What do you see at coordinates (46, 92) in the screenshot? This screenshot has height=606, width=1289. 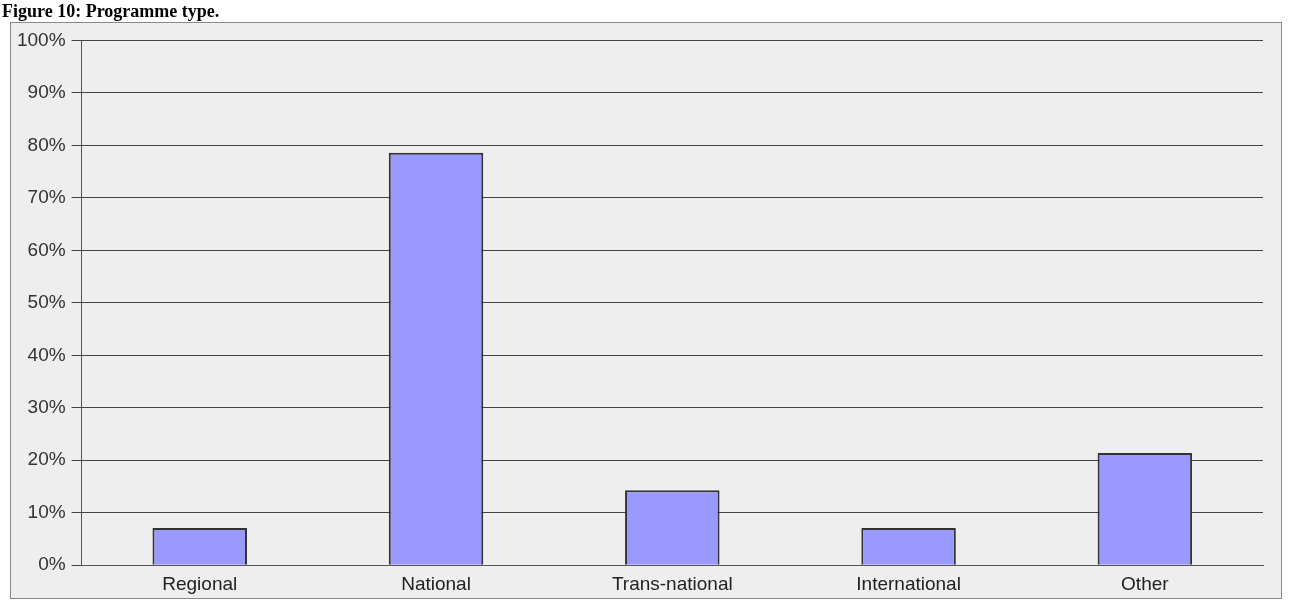 I see `y-tick-label: 90%` at bounding box center [46, 92].